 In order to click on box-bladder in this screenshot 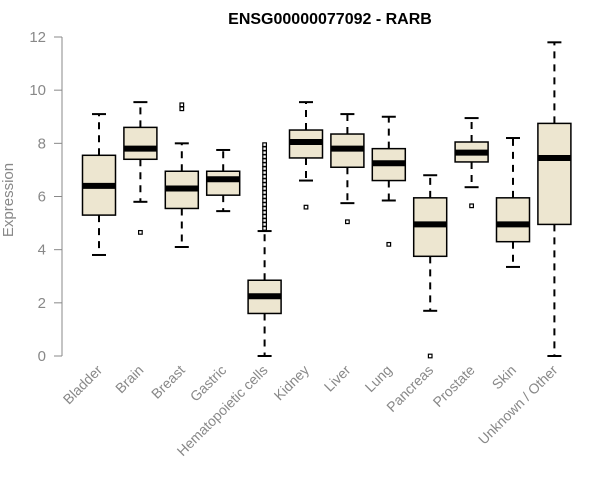, I will do `click(99, 184)`.